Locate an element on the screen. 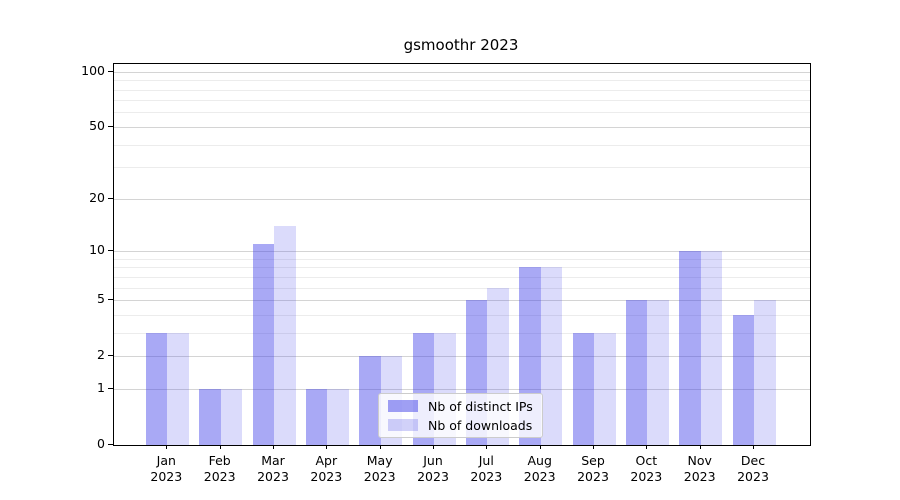 The height and width of the screenshot is (500, 900). x-tick-label-jun: Jun 2023 is located at coordinates (433, 468).